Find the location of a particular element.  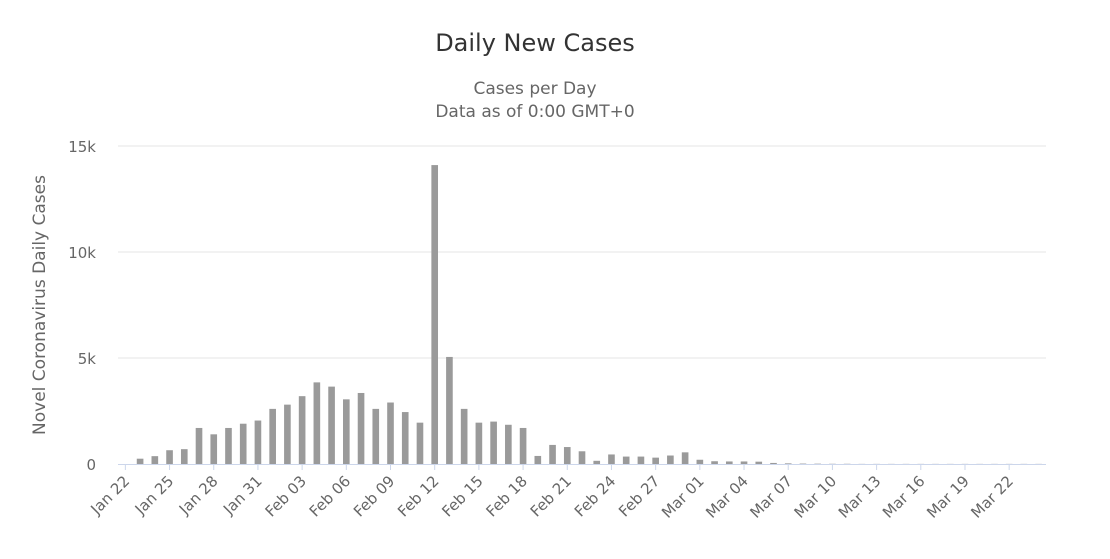

chart-title: Daily New Cases is located at coordinates (535, 43).